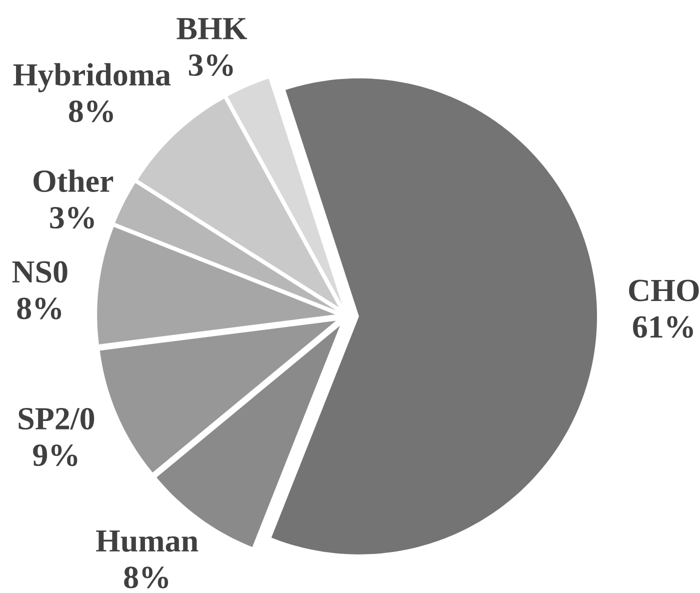 This screenshot has width=700, height=593. What do you see at coordinates (92, 77) in the screenshot?
I see `slice-label: Hybridoma` at bounding box center [92, 77].